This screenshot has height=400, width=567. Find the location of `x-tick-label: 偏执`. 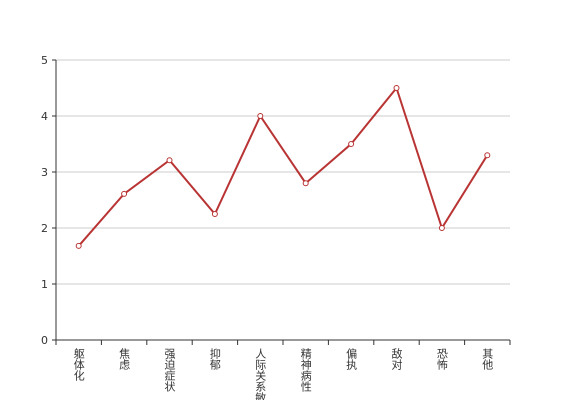

x-tick-label: 偏执 is located at coordinates (351, 359).